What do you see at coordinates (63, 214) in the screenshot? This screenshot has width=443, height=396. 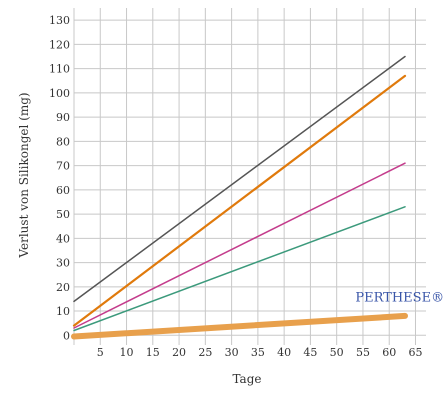 I see `y-tick-label: 50` at bounding box center [63, 214].